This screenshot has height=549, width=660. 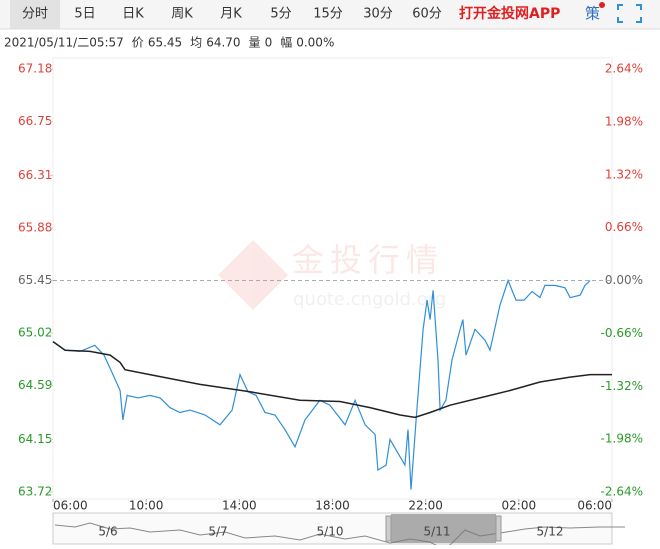 I want to click on navigator, so click(x=332, y=528).